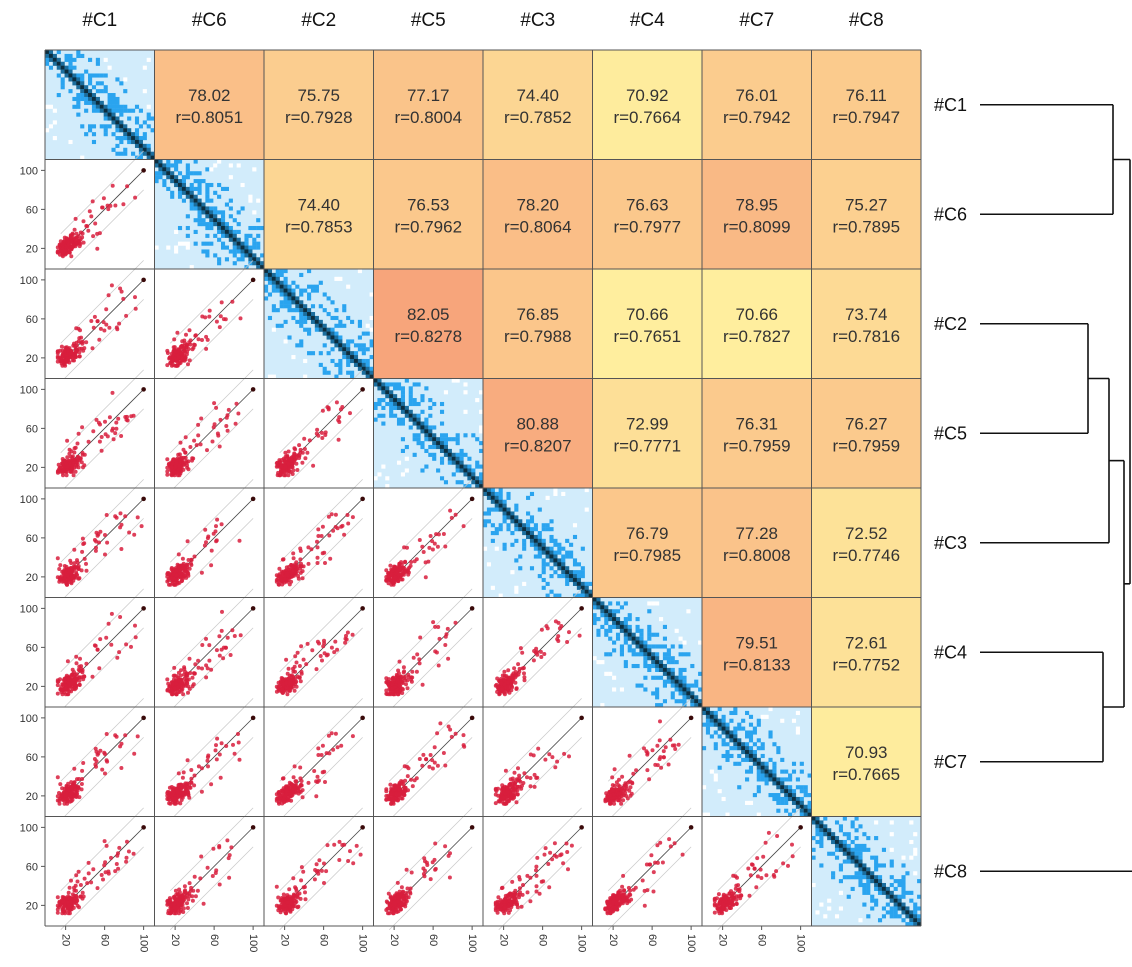  What do you see at coordinates (866, 642) in the screenshot?
I see `cell-value-label: 72.61` at bounding box center [866, 642].